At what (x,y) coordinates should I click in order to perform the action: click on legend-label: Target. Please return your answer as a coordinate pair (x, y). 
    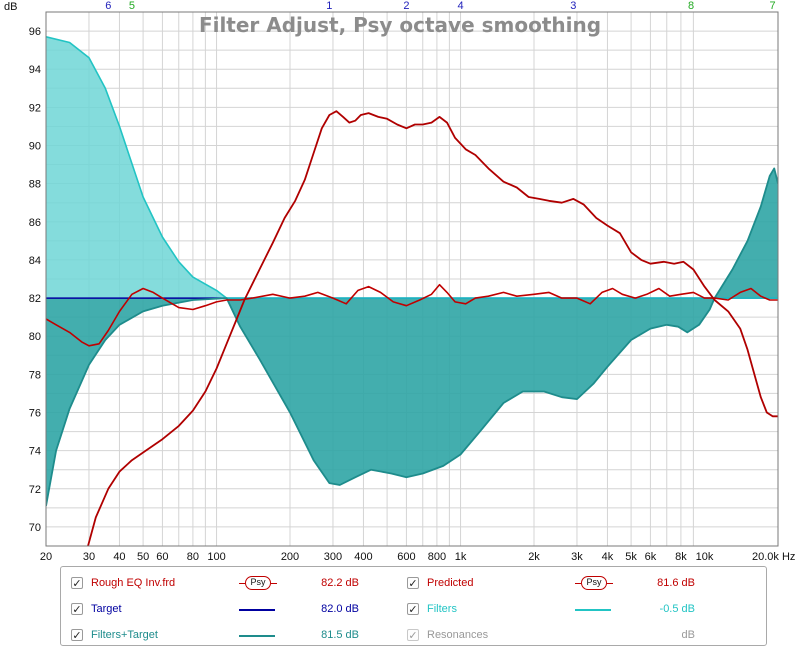
    Looking at the image, I should click on (106, 609).